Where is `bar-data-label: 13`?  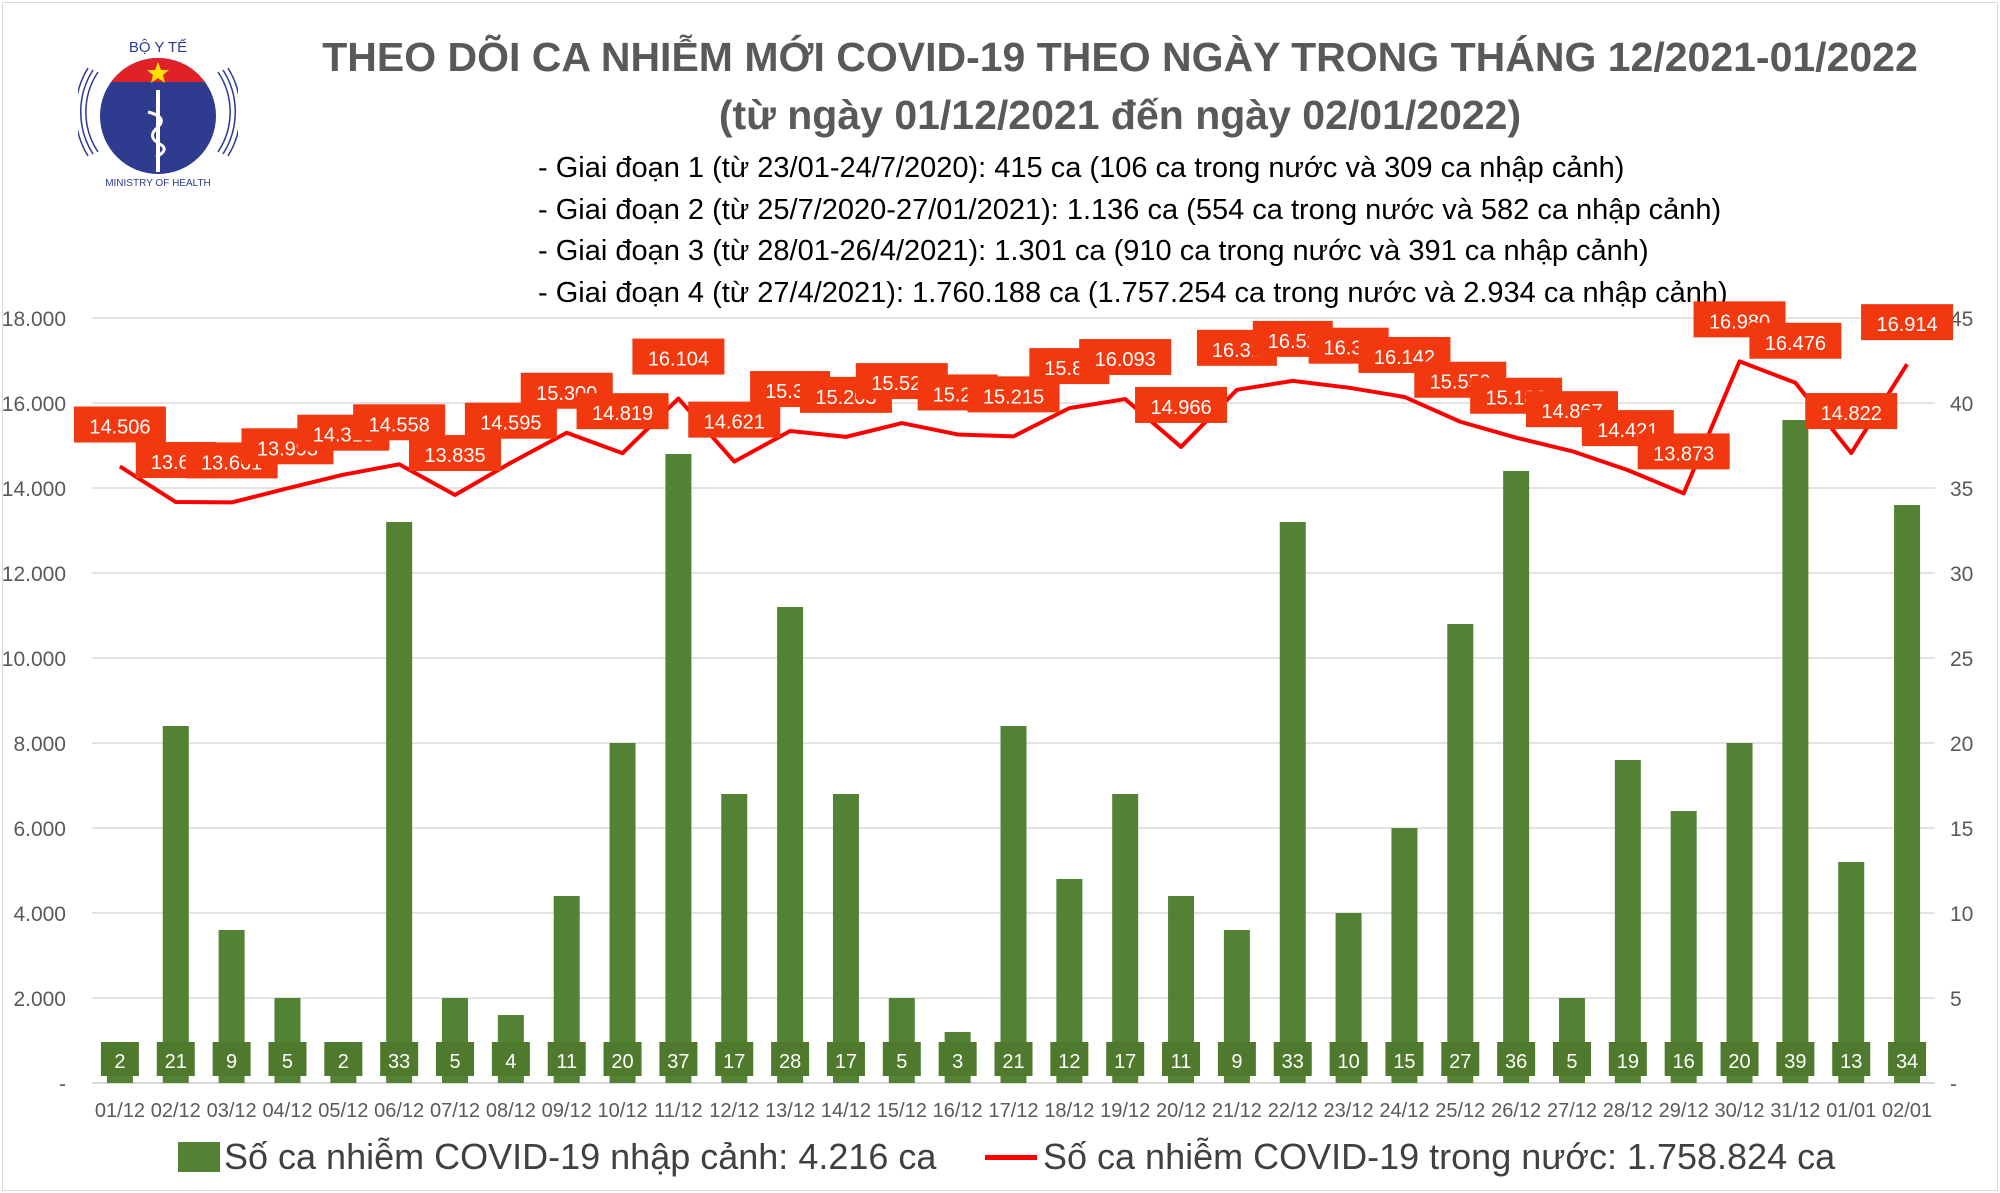 bar-data-label: 13 is located at coordinates (1851, 1062).